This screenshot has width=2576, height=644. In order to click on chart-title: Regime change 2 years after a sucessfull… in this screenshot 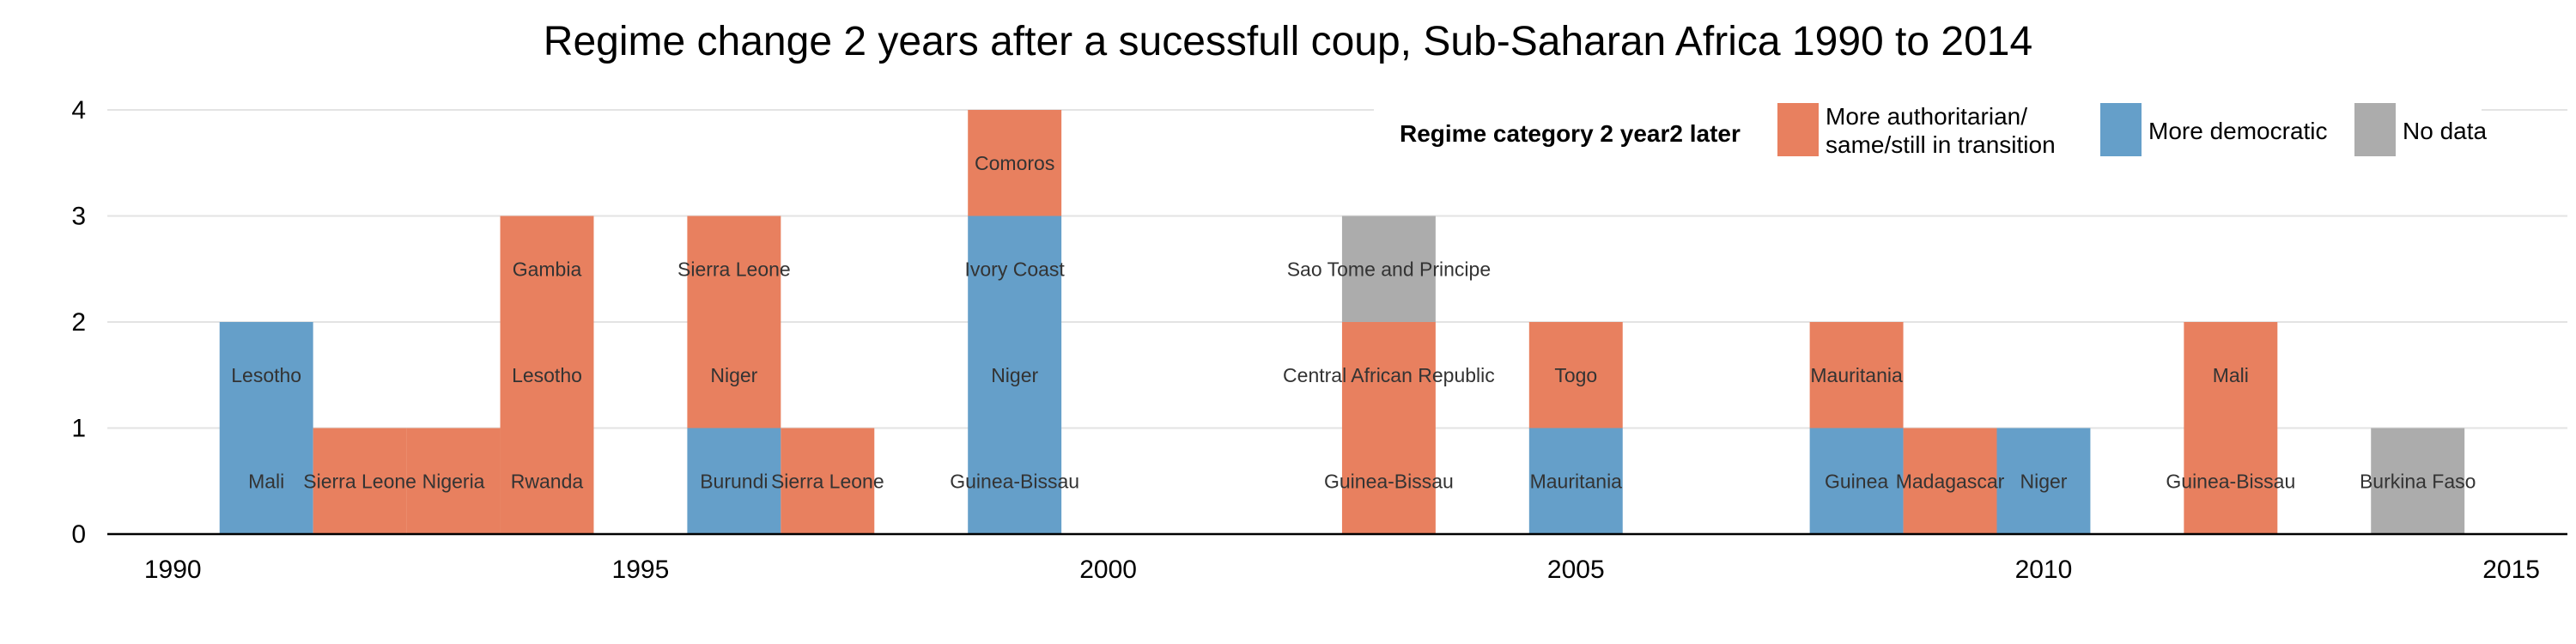, I will do `click(1288, 41)`.